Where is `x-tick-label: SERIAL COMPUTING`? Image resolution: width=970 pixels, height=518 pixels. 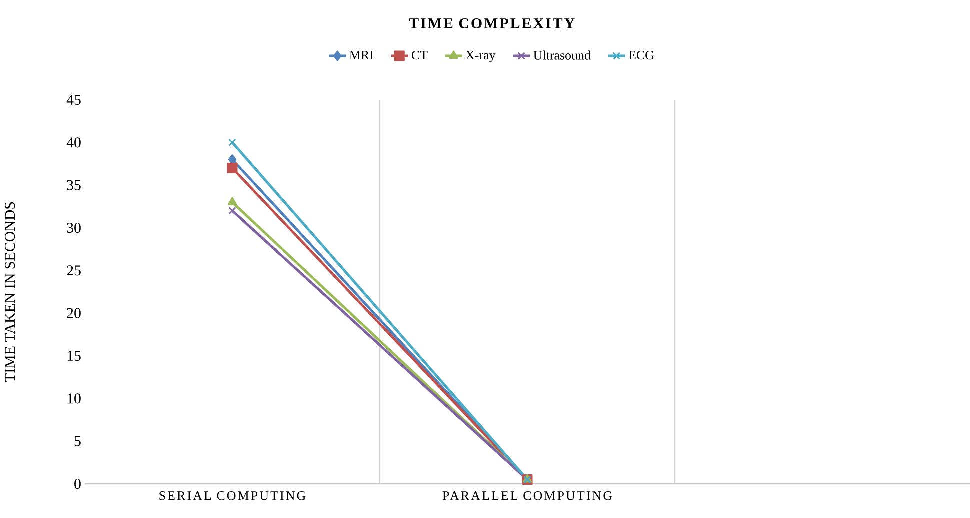
x-tick-label: SERIAL COMPUTING is located at coordinates (233, 496).